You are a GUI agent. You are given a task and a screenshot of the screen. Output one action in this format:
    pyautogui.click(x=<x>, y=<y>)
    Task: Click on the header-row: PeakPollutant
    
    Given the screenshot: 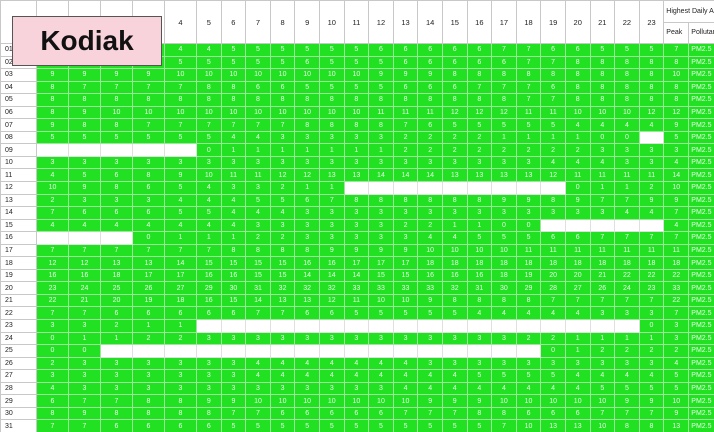 What is the action you would take?
    pyautogui.click(x=357, y=32)
    